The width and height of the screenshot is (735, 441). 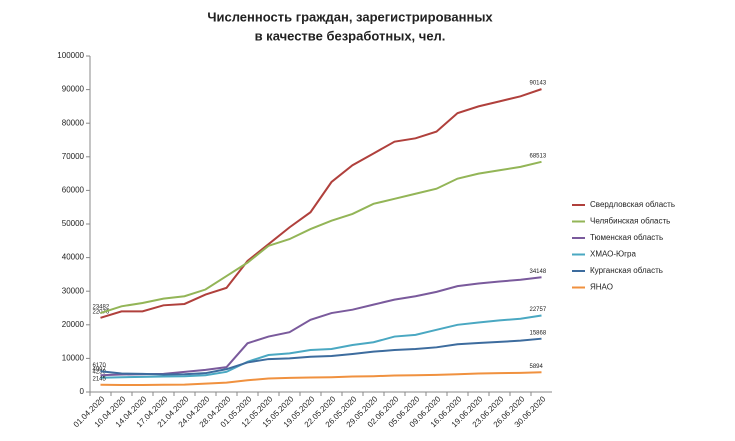 What do you see at coordinates (538, 310) in the screenshot?
I see `data-label: 22757` at bounding box center [538, 310].